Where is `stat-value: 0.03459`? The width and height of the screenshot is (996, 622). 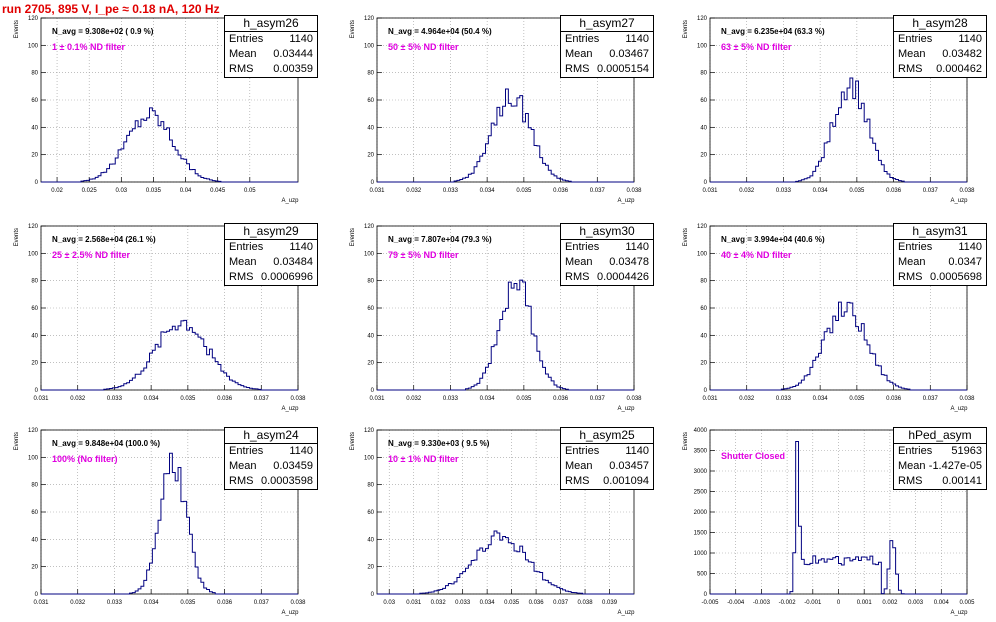 stat-value: 0.03459 is located at coordinates (293, 466).